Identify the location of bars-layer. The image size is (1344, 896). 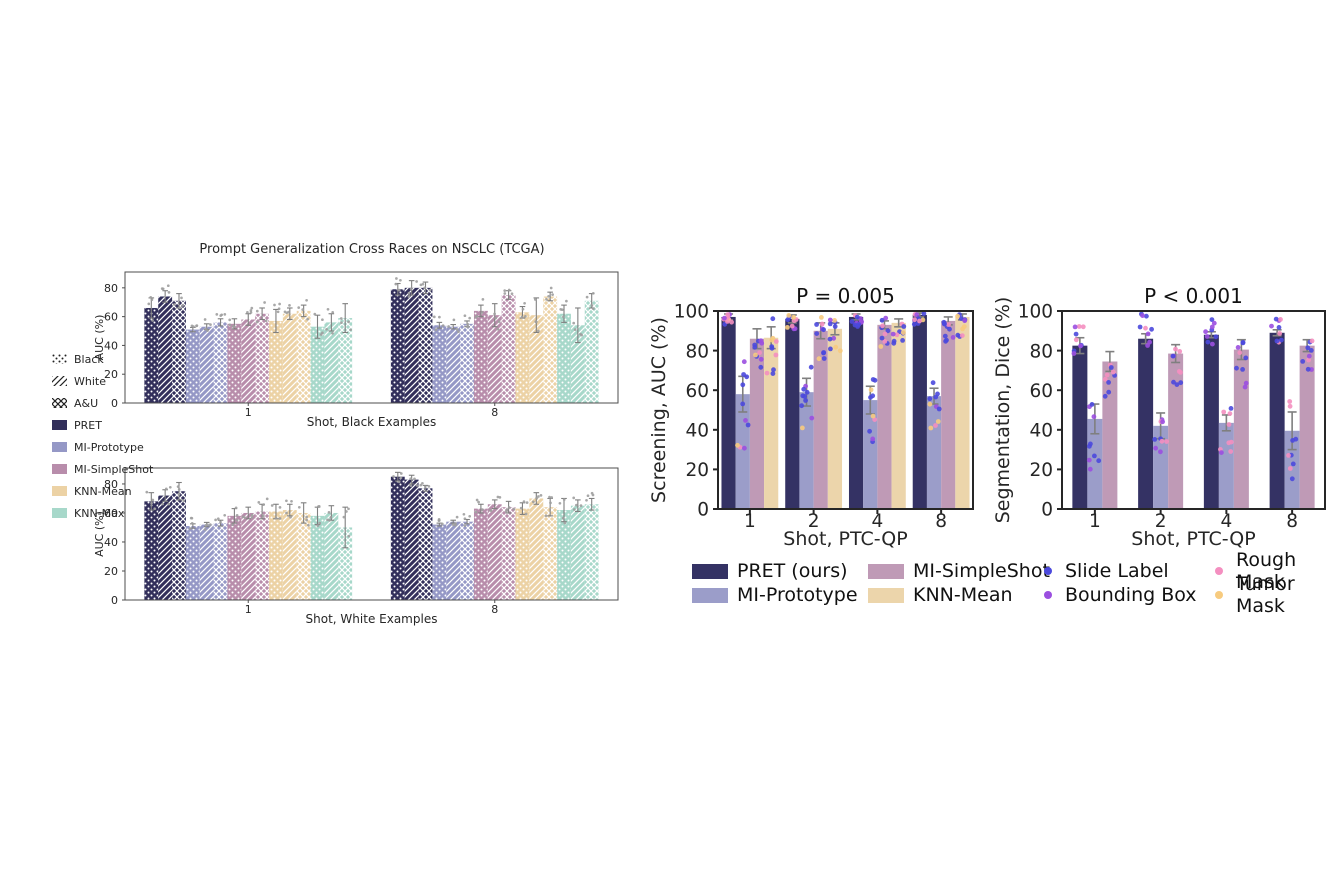
(1193, 420).